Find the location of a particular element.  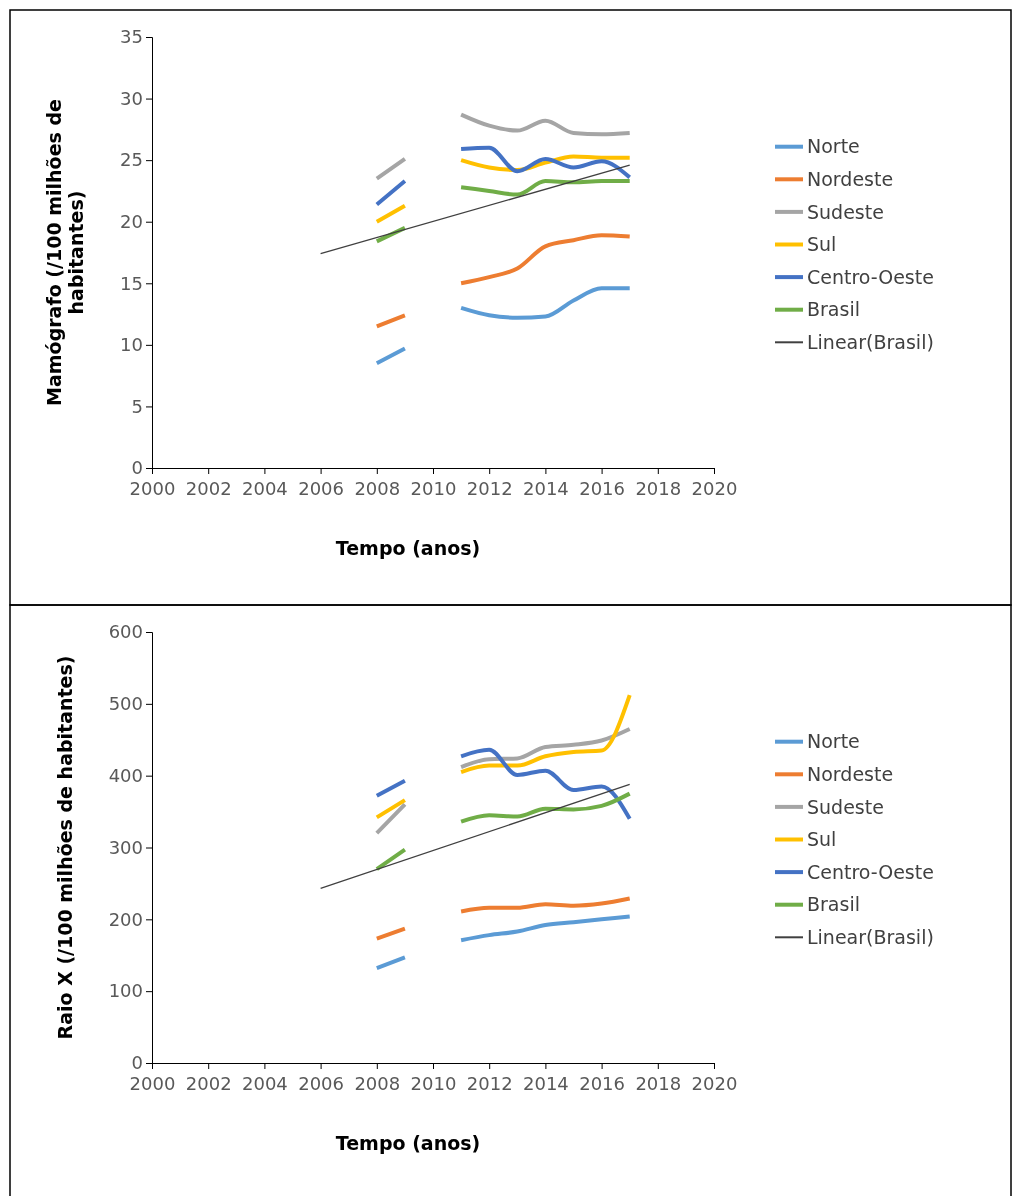

y-tick-label: 600 is located at coordinates (125, 632).